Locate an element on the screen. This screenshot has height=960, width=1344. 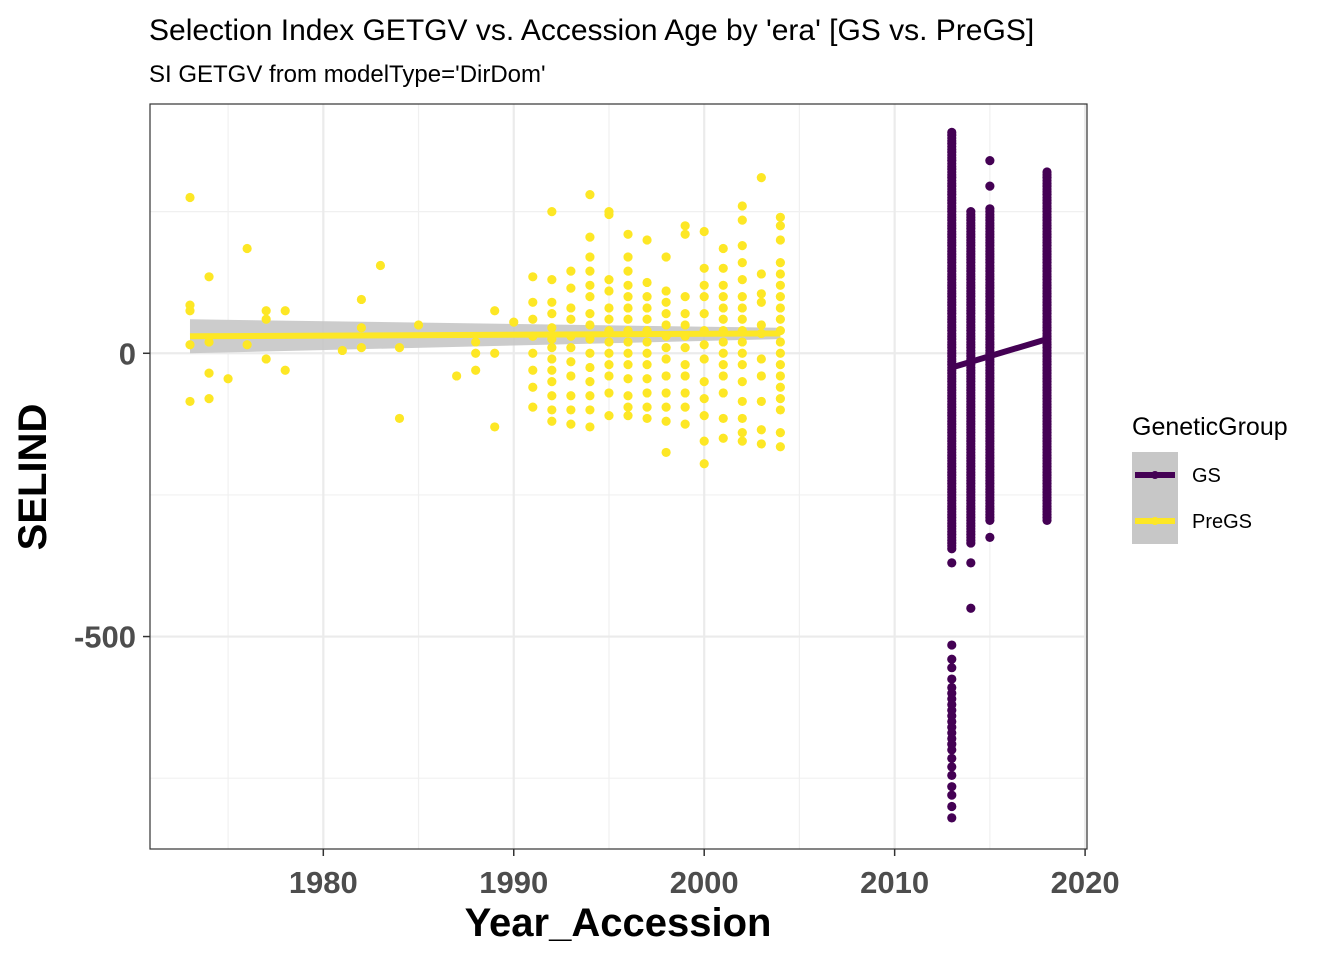
trend-line-pregs is located at coordinates (485, 335).